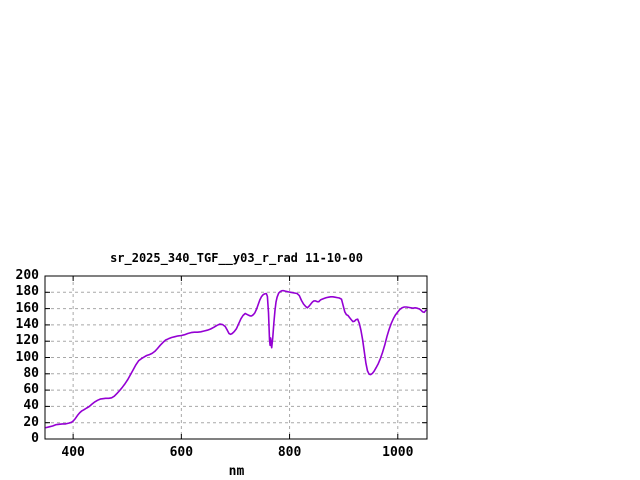 Image resolution: width=640 pixels, height=480 pixels. Describe the element at coordinates (31, 422) in the screenshot. I see `y-tick-label: 20` at that location.